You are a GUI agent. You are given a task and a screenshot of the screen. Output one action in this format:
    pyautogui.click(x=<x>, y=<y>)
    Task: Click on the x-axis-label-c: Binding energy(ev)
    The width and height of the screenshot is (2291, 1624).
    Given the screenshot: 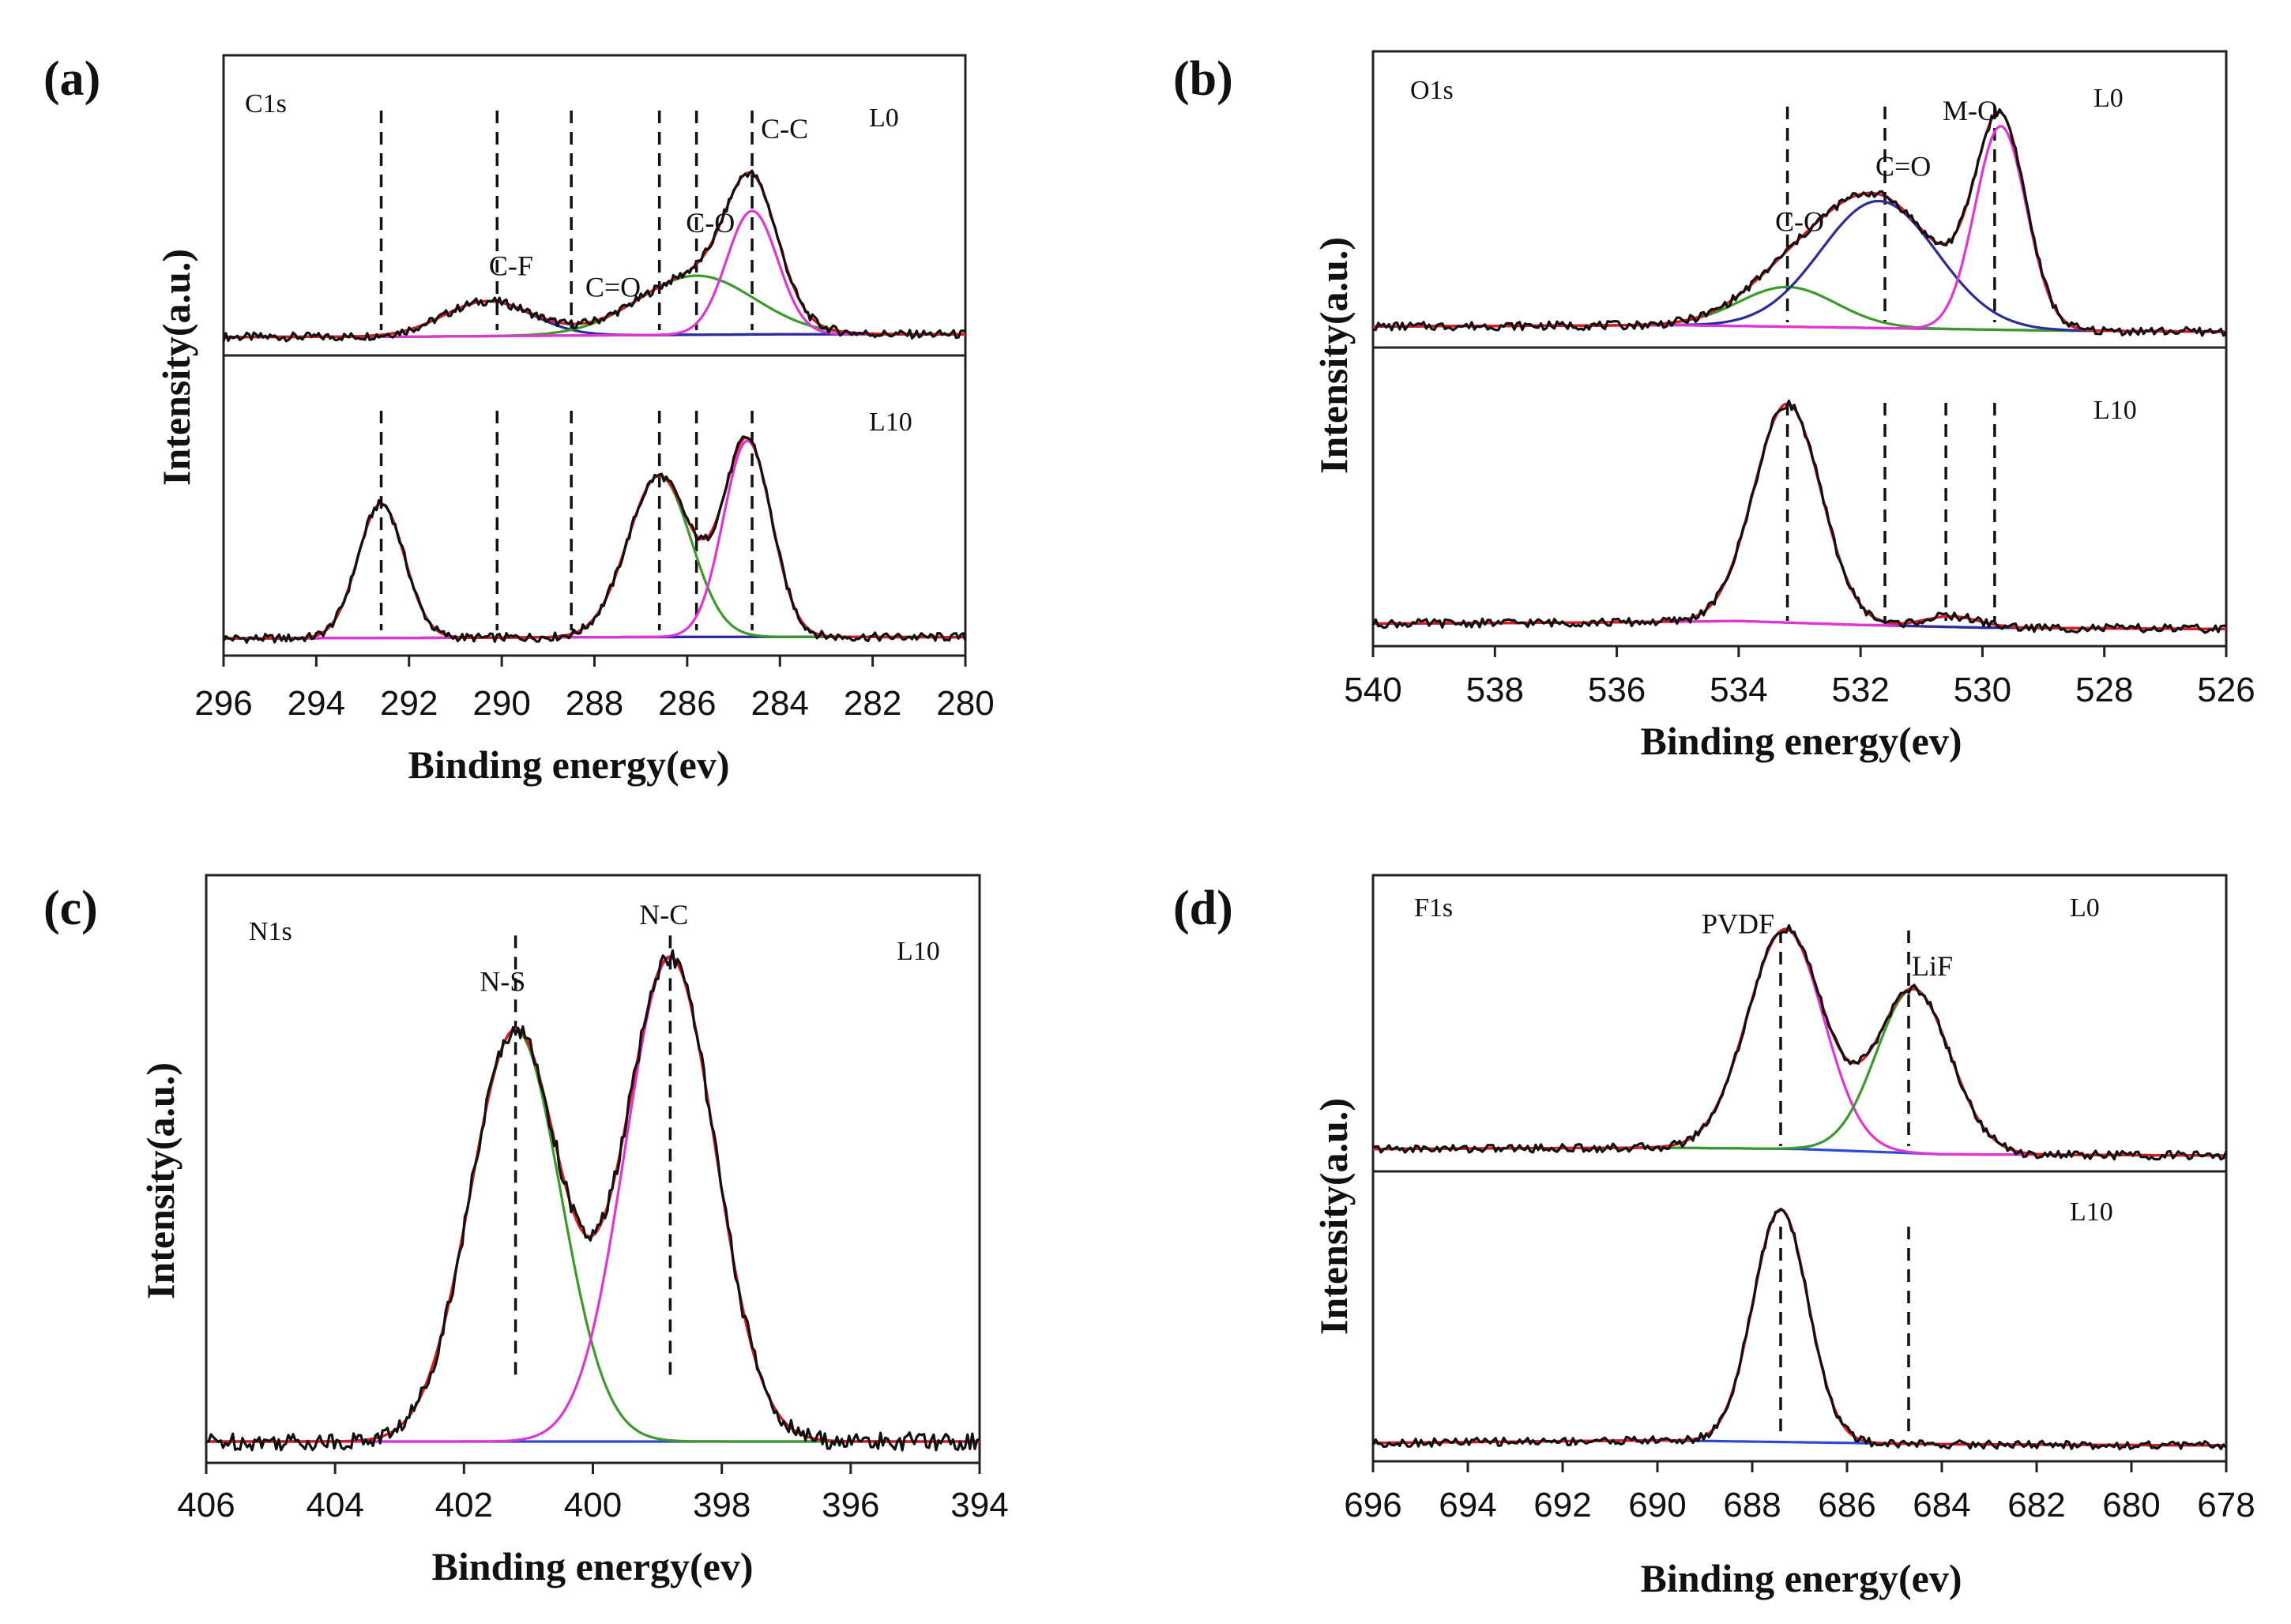 What is the action you would take?
    pyautogui.click(x=593, y=1566)
    